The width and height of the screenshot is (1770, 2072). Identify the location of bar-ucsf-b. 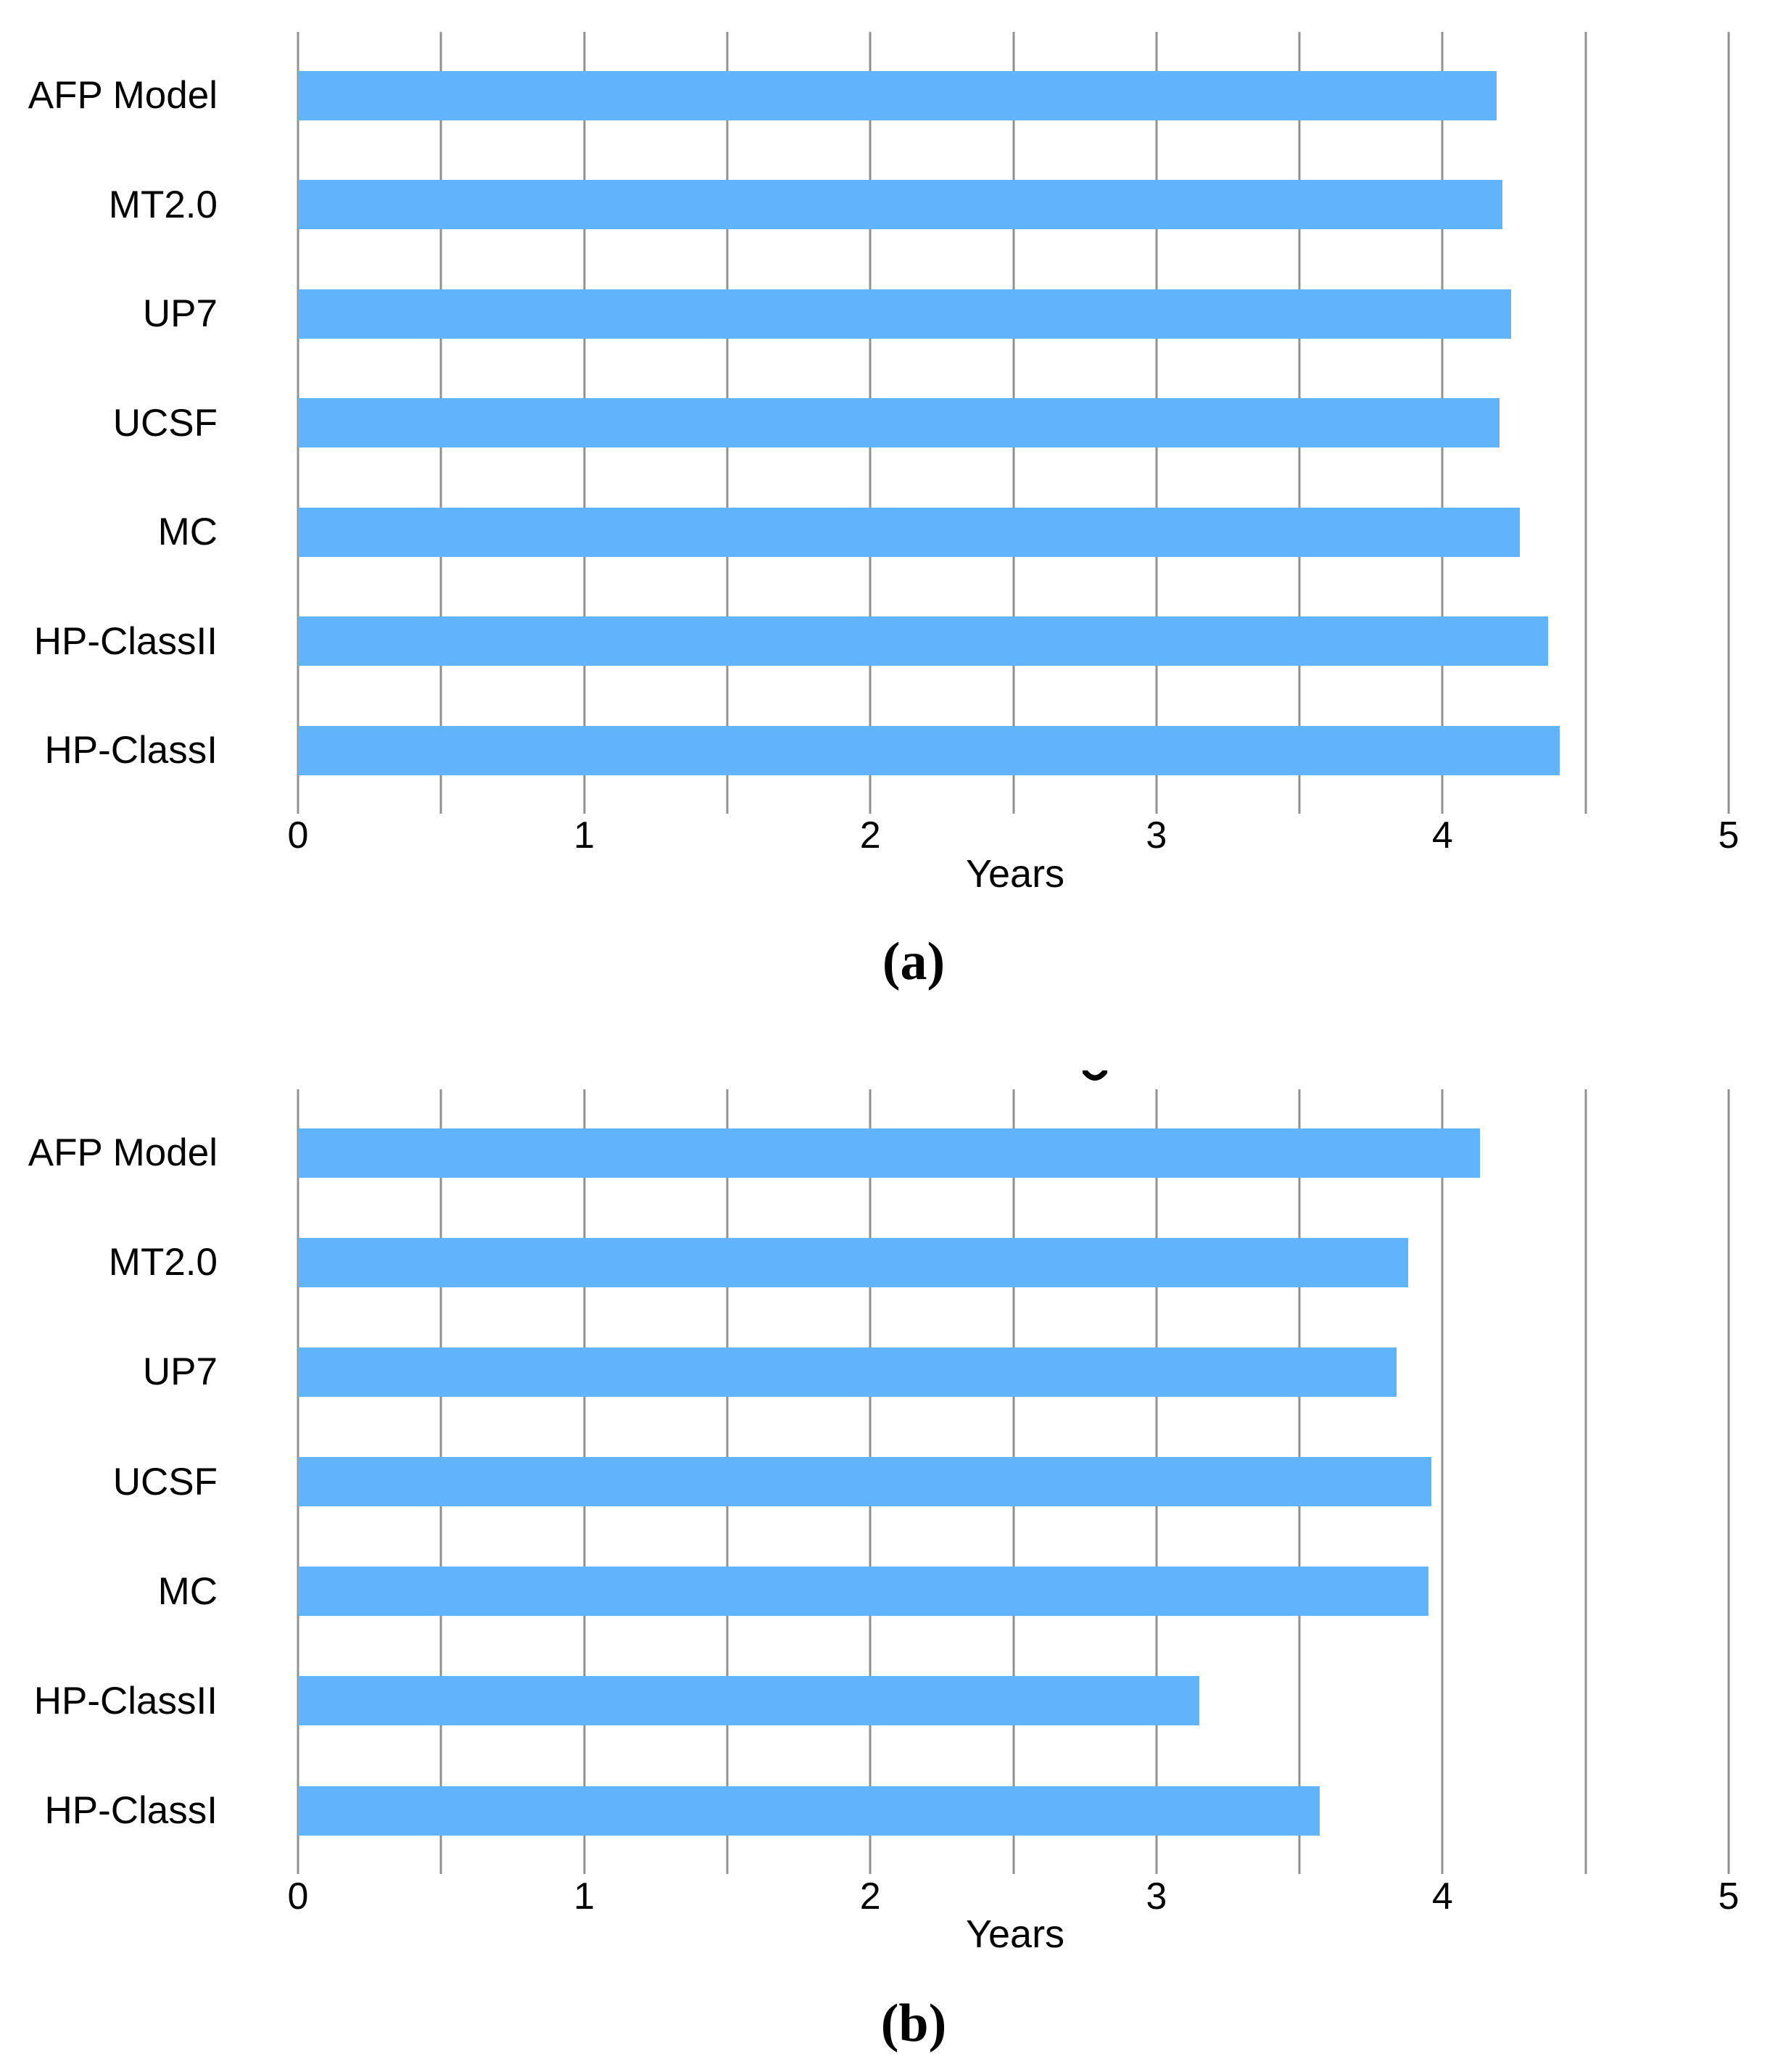
(864, 1481).